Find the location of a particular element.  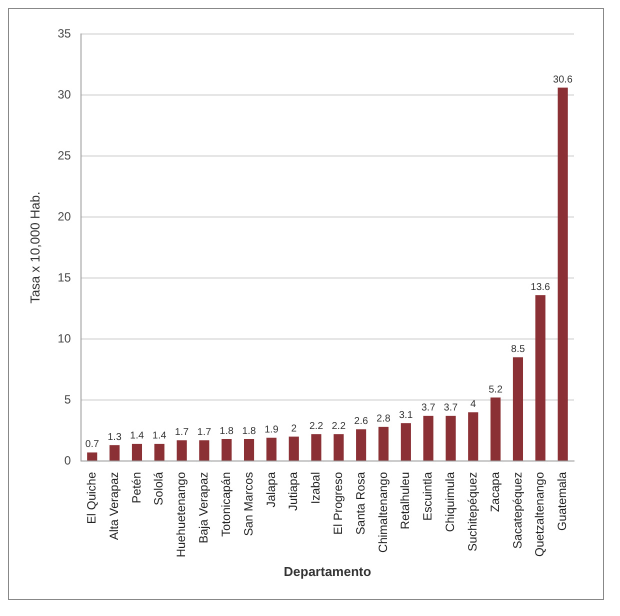

y-tick-label: 0 is located at coordinates (68, 460).